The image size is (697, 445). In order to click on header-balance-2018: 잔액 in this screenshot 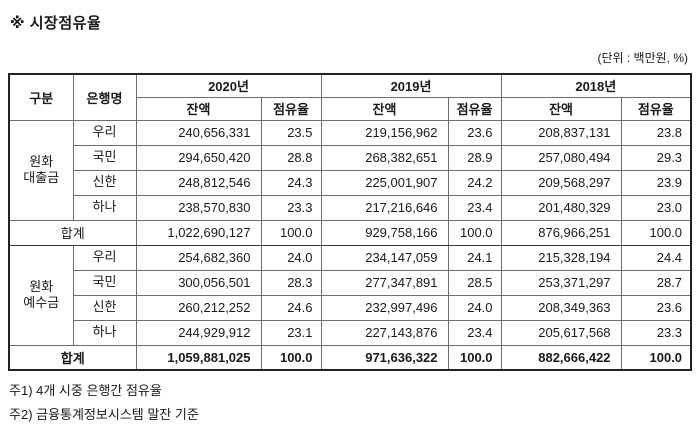, I will do `click(561, 108)`.